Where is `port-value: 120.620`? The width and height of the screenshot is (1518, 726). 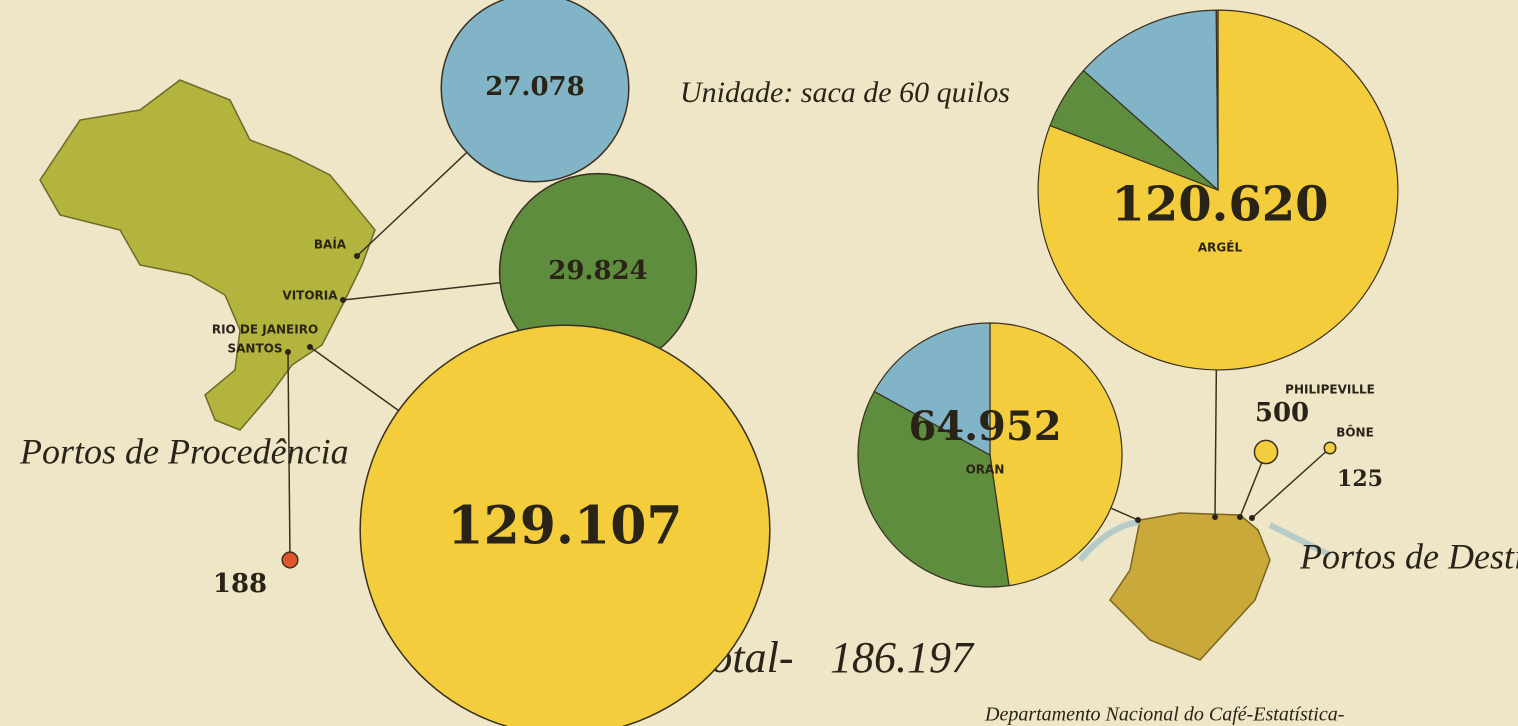 port-value: 120.620 is located at coordinates (1219, 205).